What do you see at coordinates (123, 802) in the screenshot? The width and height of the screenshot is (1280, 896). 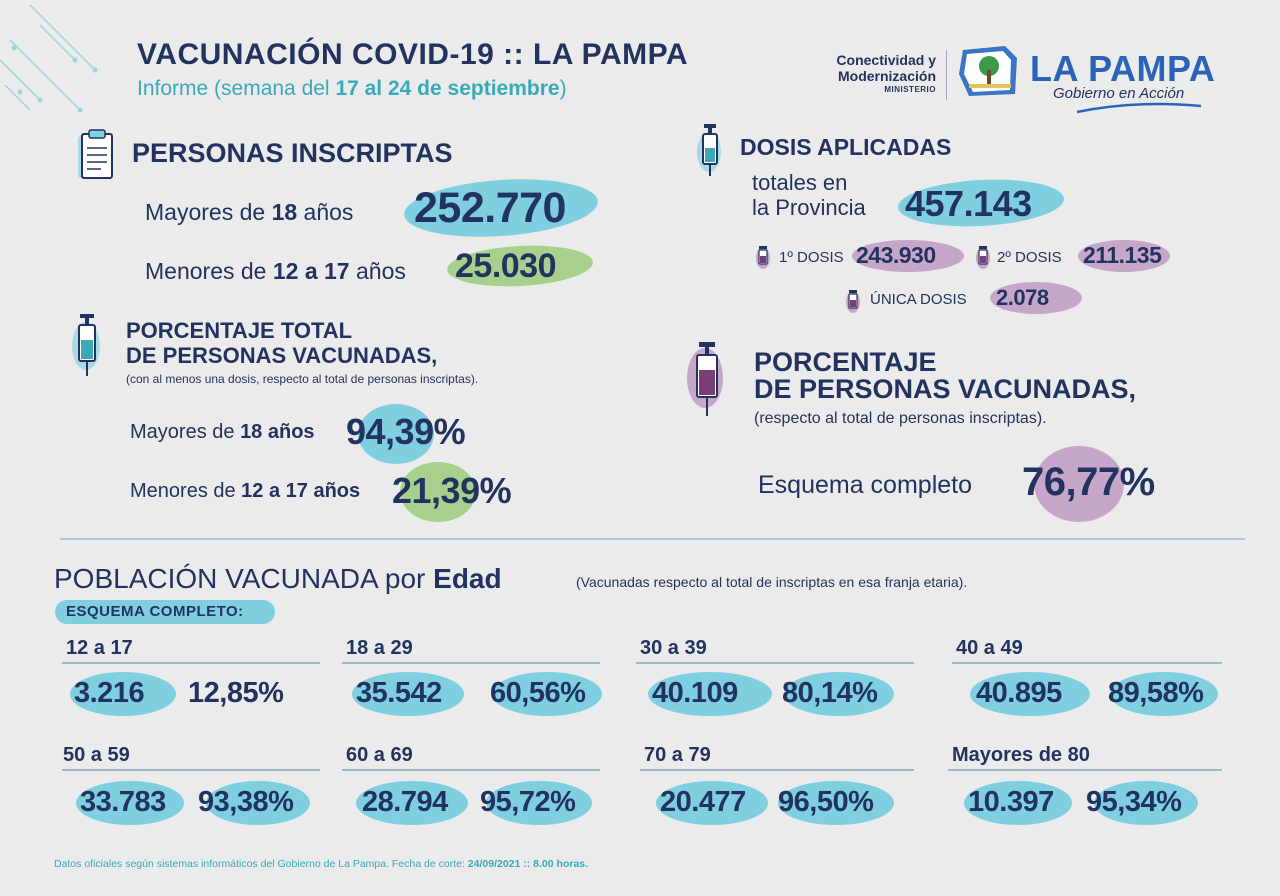 I see `age-count-value: 33.783` at bounding box center [123, 802].